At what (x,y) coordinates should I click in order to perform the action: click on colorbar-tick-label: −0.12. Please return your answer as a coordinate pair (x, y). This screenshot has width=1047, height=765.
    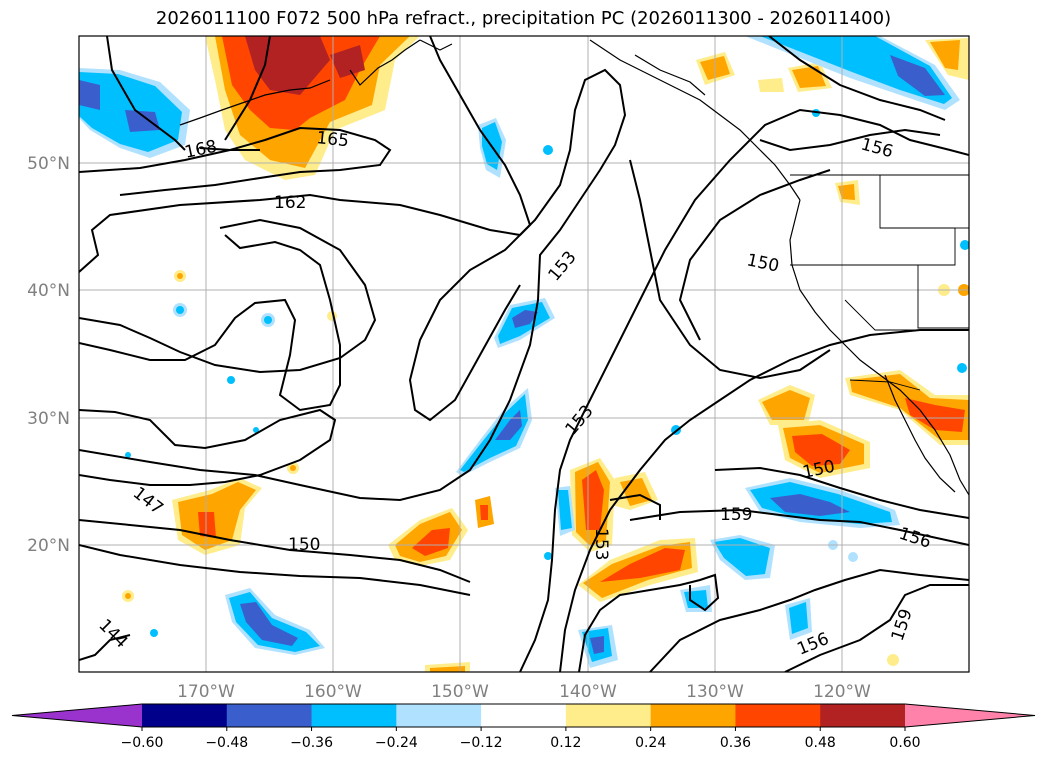
    Looking at the image, I should click on (481, 743).